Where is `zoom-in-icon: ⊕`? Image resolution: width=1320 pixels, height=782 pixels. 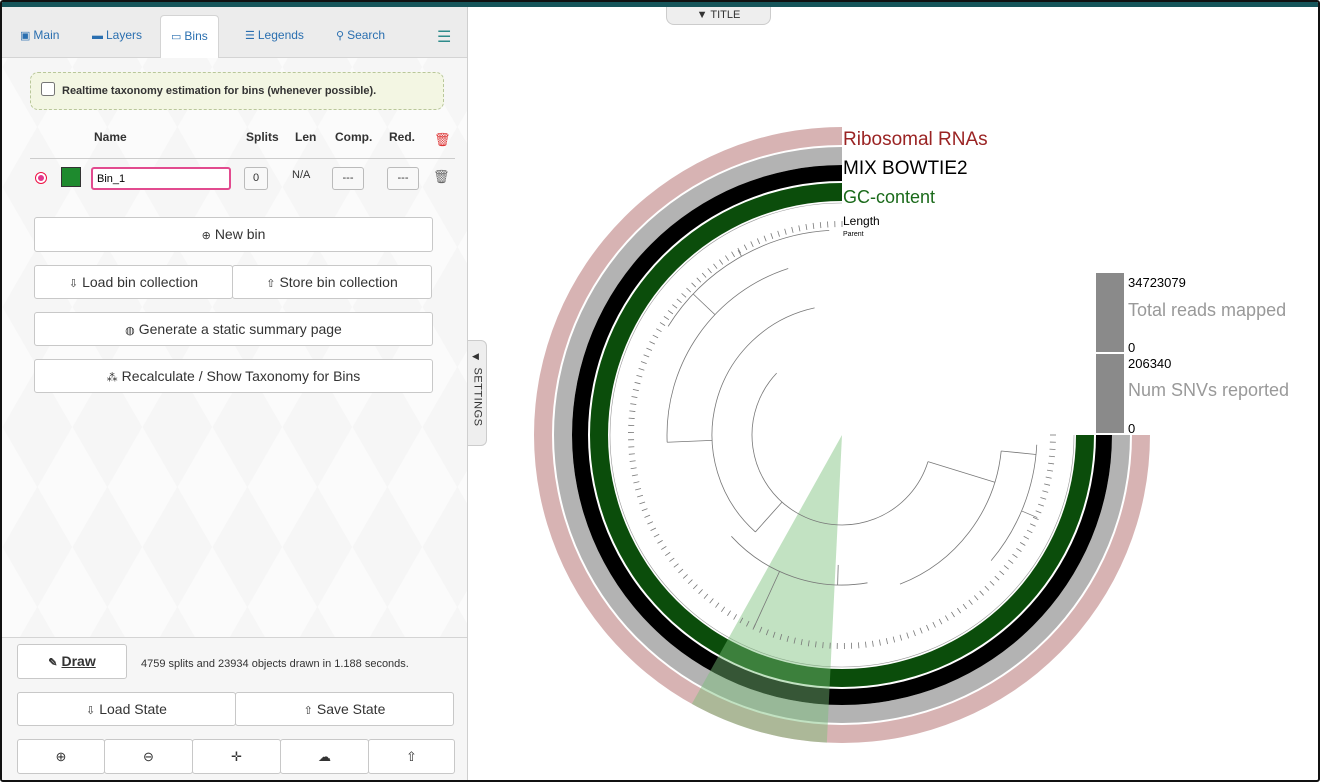
zoom-in-icon: ⊕ is located at coordinates (61, 756).